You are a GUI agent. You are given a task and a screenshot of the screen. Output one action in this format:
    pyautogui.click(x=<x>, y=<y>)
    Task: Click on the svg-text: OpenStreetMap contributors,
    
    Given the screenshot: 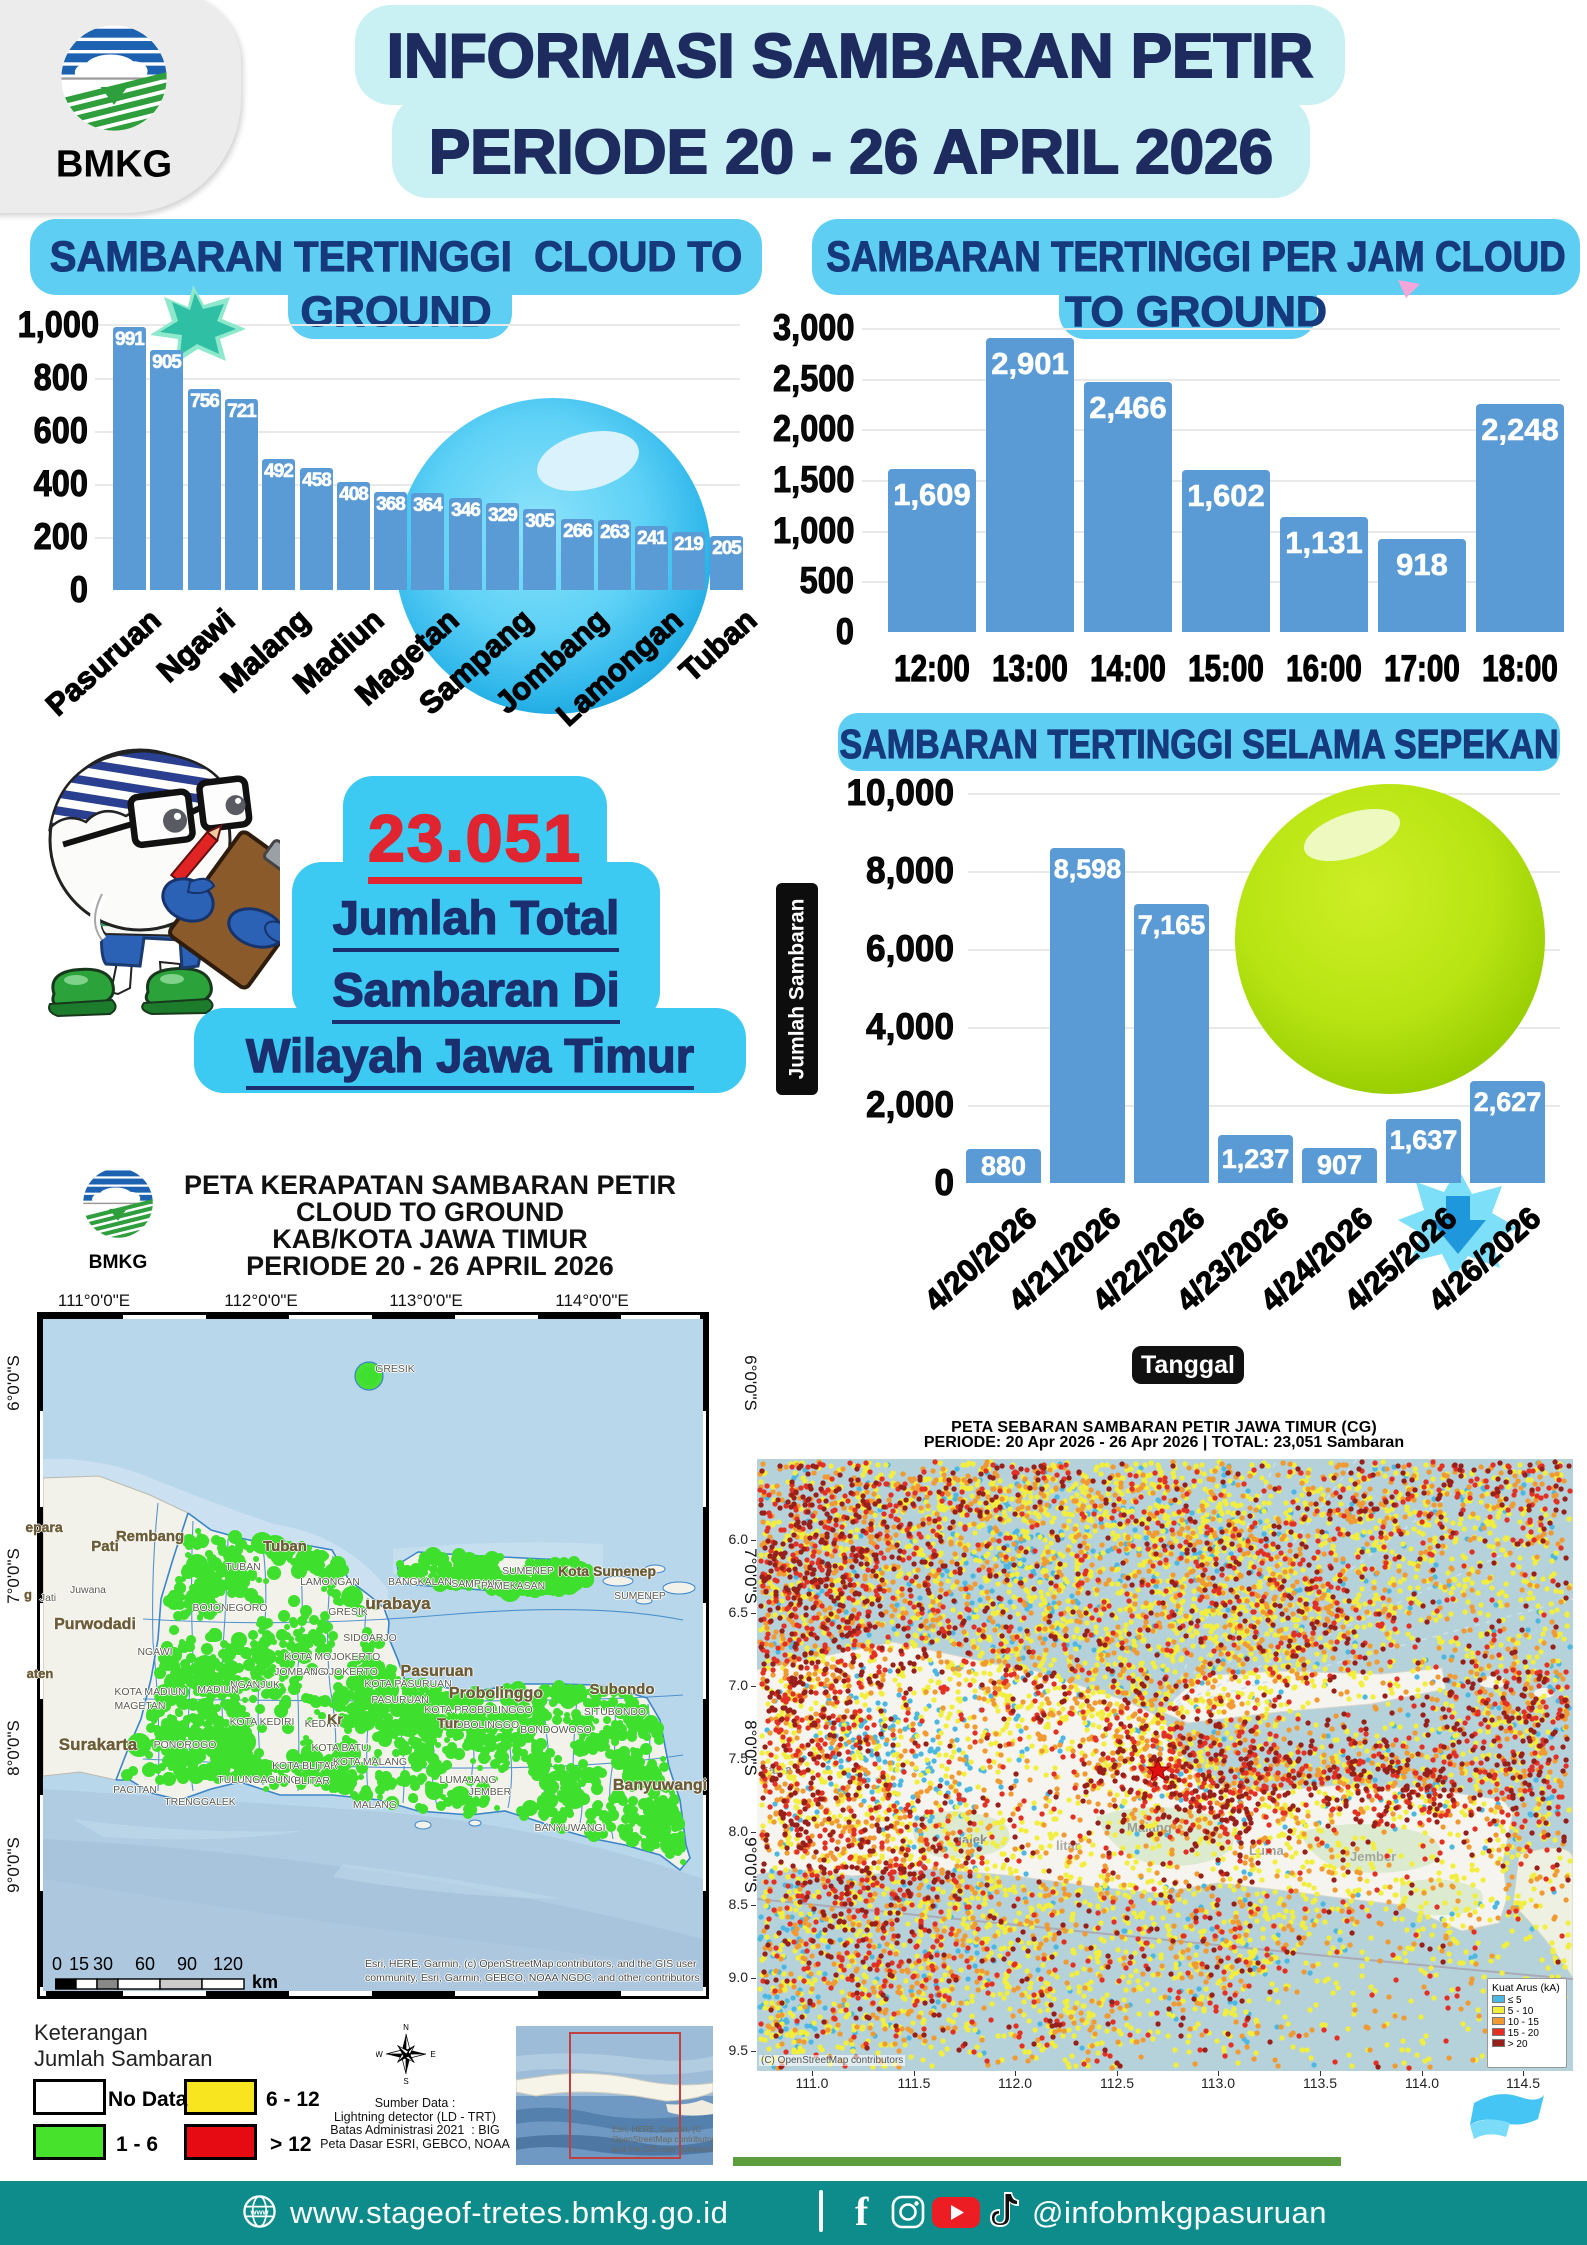 What is the action you would take?
    pyautogui.click(x=662, y=2139)
    